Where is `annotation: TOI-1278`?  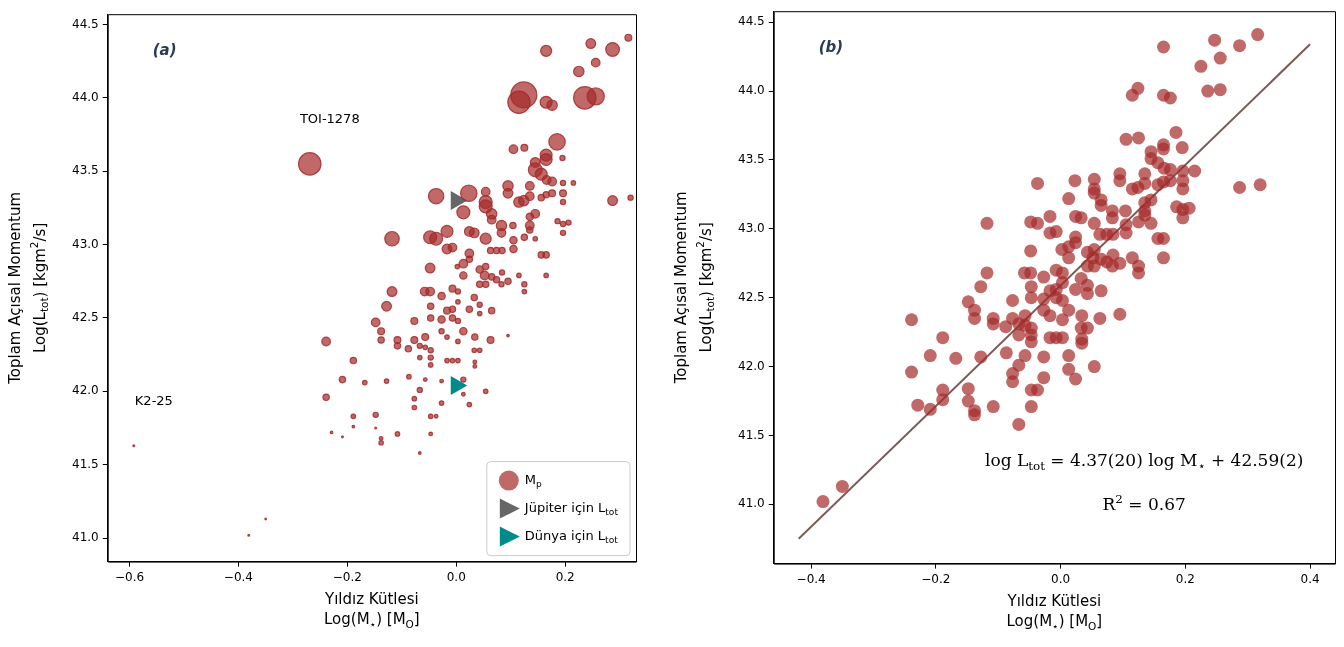
annotation: TOI-1278 is located at coordinates (329, 119).